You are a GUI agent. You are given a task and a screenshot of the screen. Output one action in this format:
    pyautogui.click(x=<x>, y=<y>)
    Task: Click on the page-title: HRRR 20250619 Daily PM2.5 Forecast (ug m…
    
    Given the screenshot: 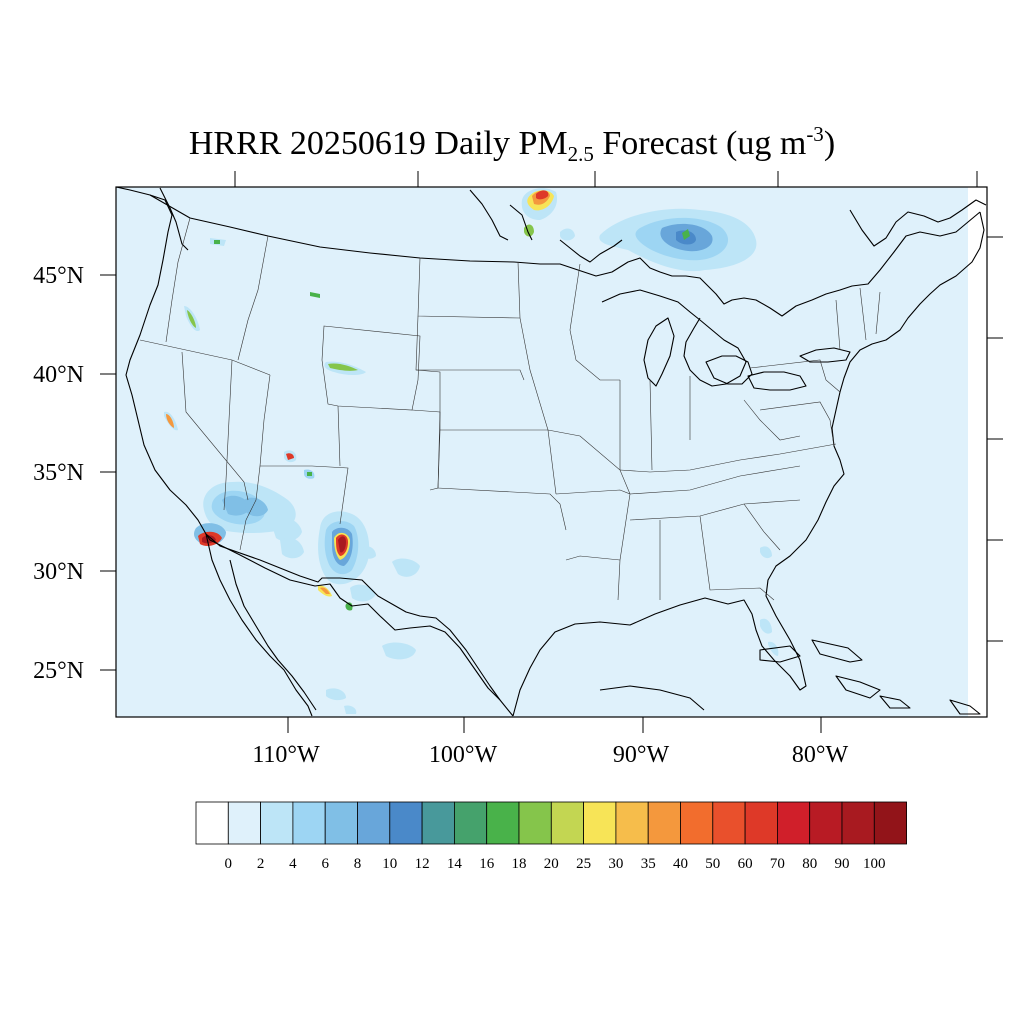 What is the action you would take?
    pyautogui.click(x=512, y=144)
    